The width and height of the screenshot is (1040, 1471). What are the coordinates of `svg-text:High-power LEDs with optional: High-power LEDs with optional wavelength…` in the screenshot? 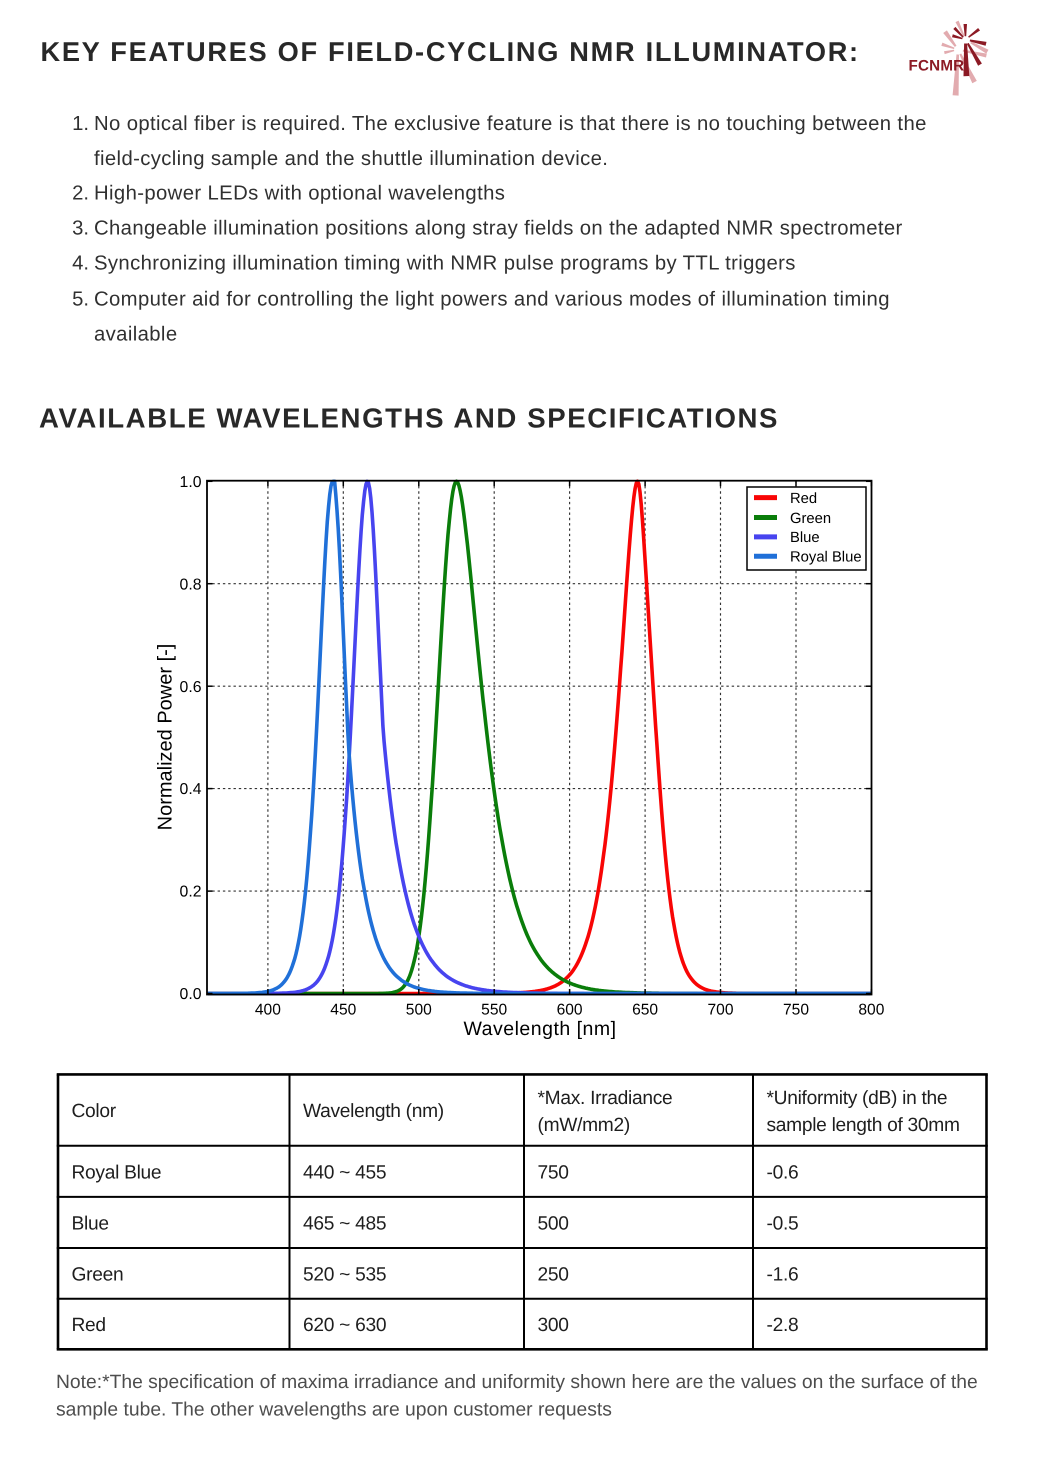 It's located at (299, 194).